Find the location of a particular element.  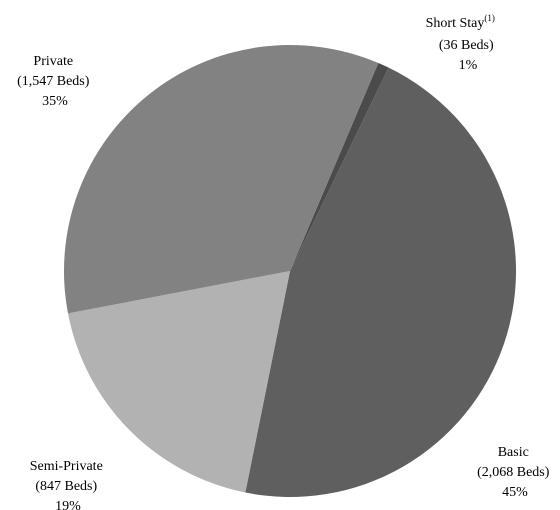

label-basic: Basic (2,068 Beds) 45% is located at coordinates (515, 472).